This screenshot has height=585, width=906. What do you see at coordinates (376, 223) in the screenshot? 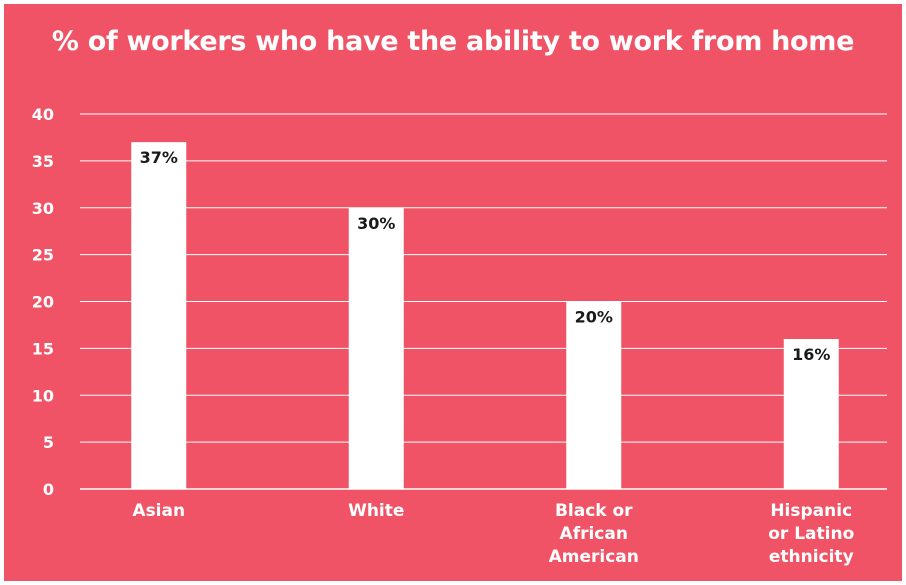
I see `data-label-2: 30%` at bounding box center [376, 223].